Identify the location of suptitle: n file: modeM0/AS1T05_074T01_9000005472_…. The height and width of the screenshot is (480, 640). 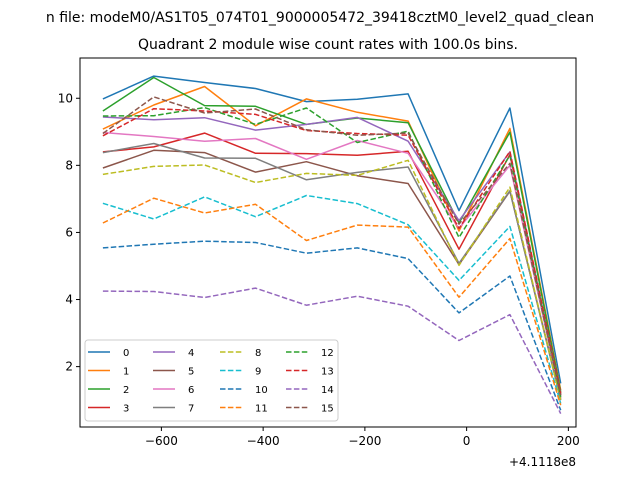
(320, 18).